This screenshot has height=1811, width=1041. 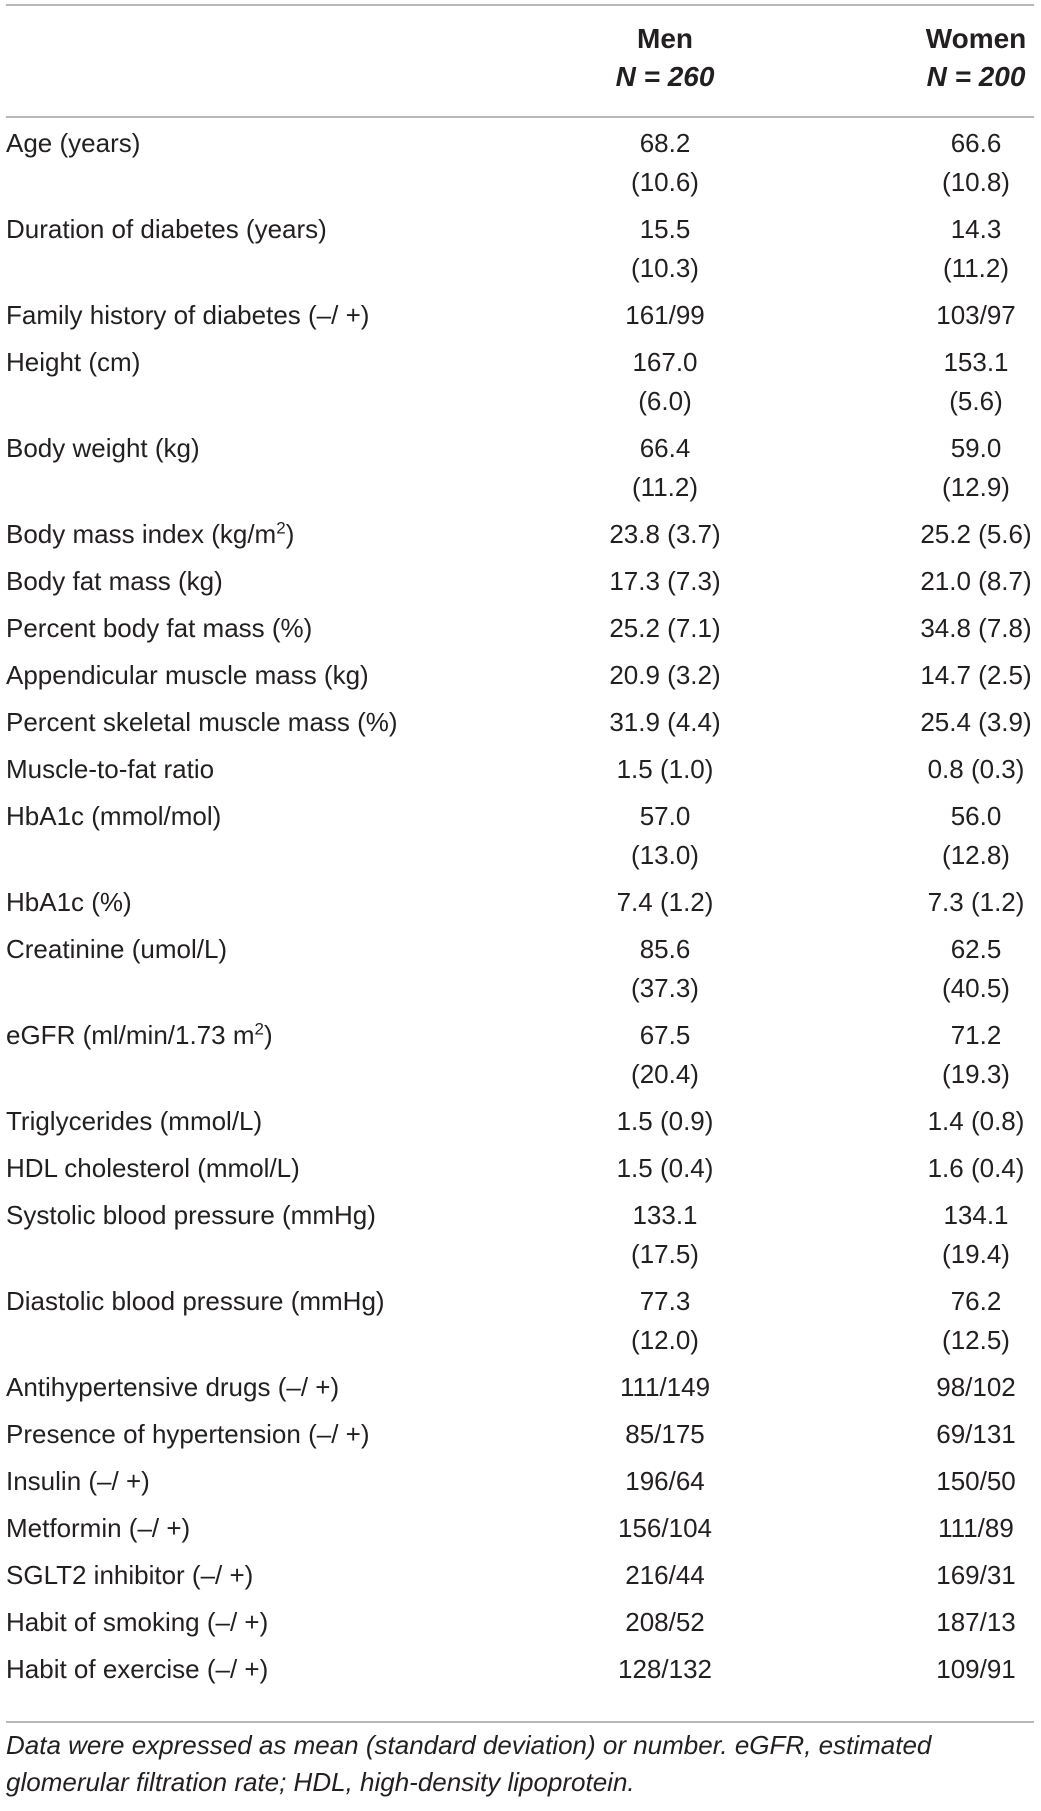 I want to click on men-value: 156/104, so click(x=665, y=1528).